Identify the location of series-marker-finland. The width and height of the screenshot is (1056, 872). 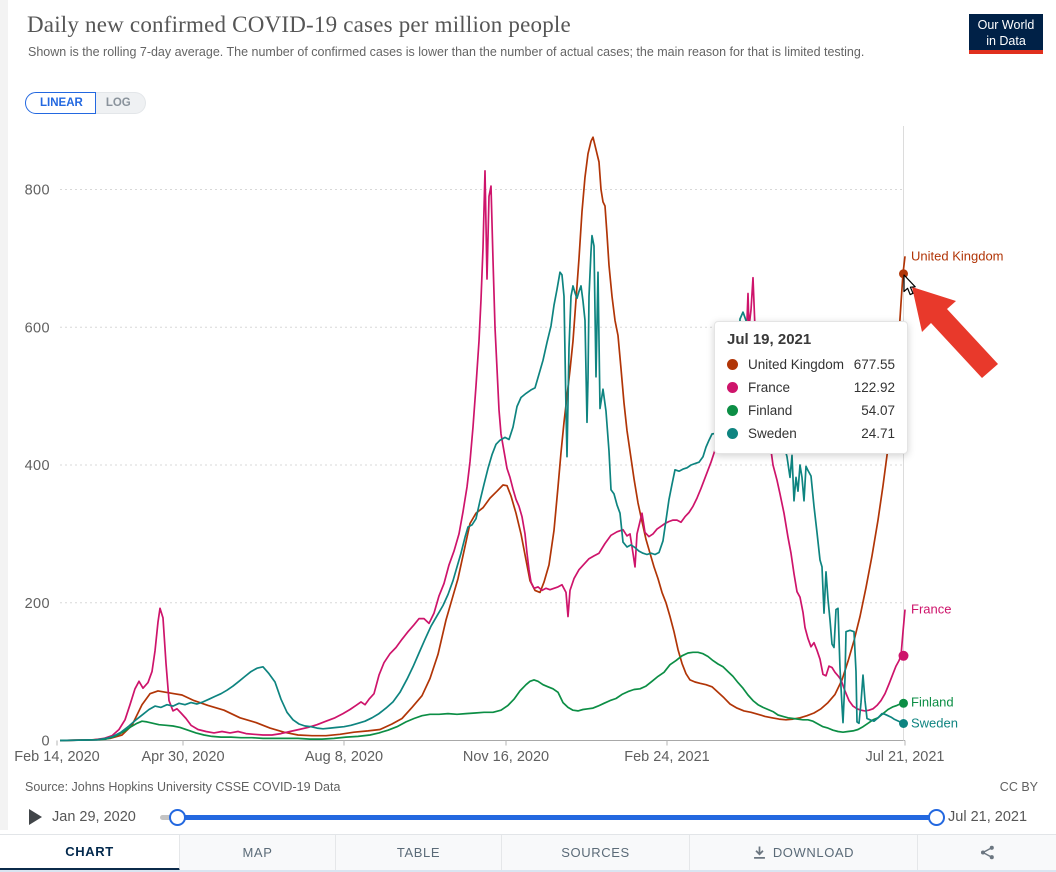
(903, 703).